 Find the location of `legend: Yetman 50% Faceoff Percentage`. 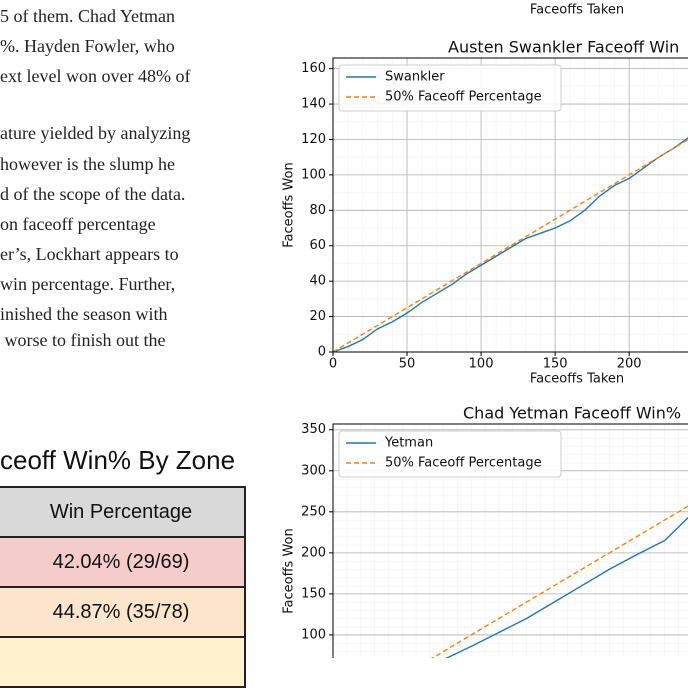

legend: Yetman 50% Faceoff Percentage is located at coordinates (450, 454).